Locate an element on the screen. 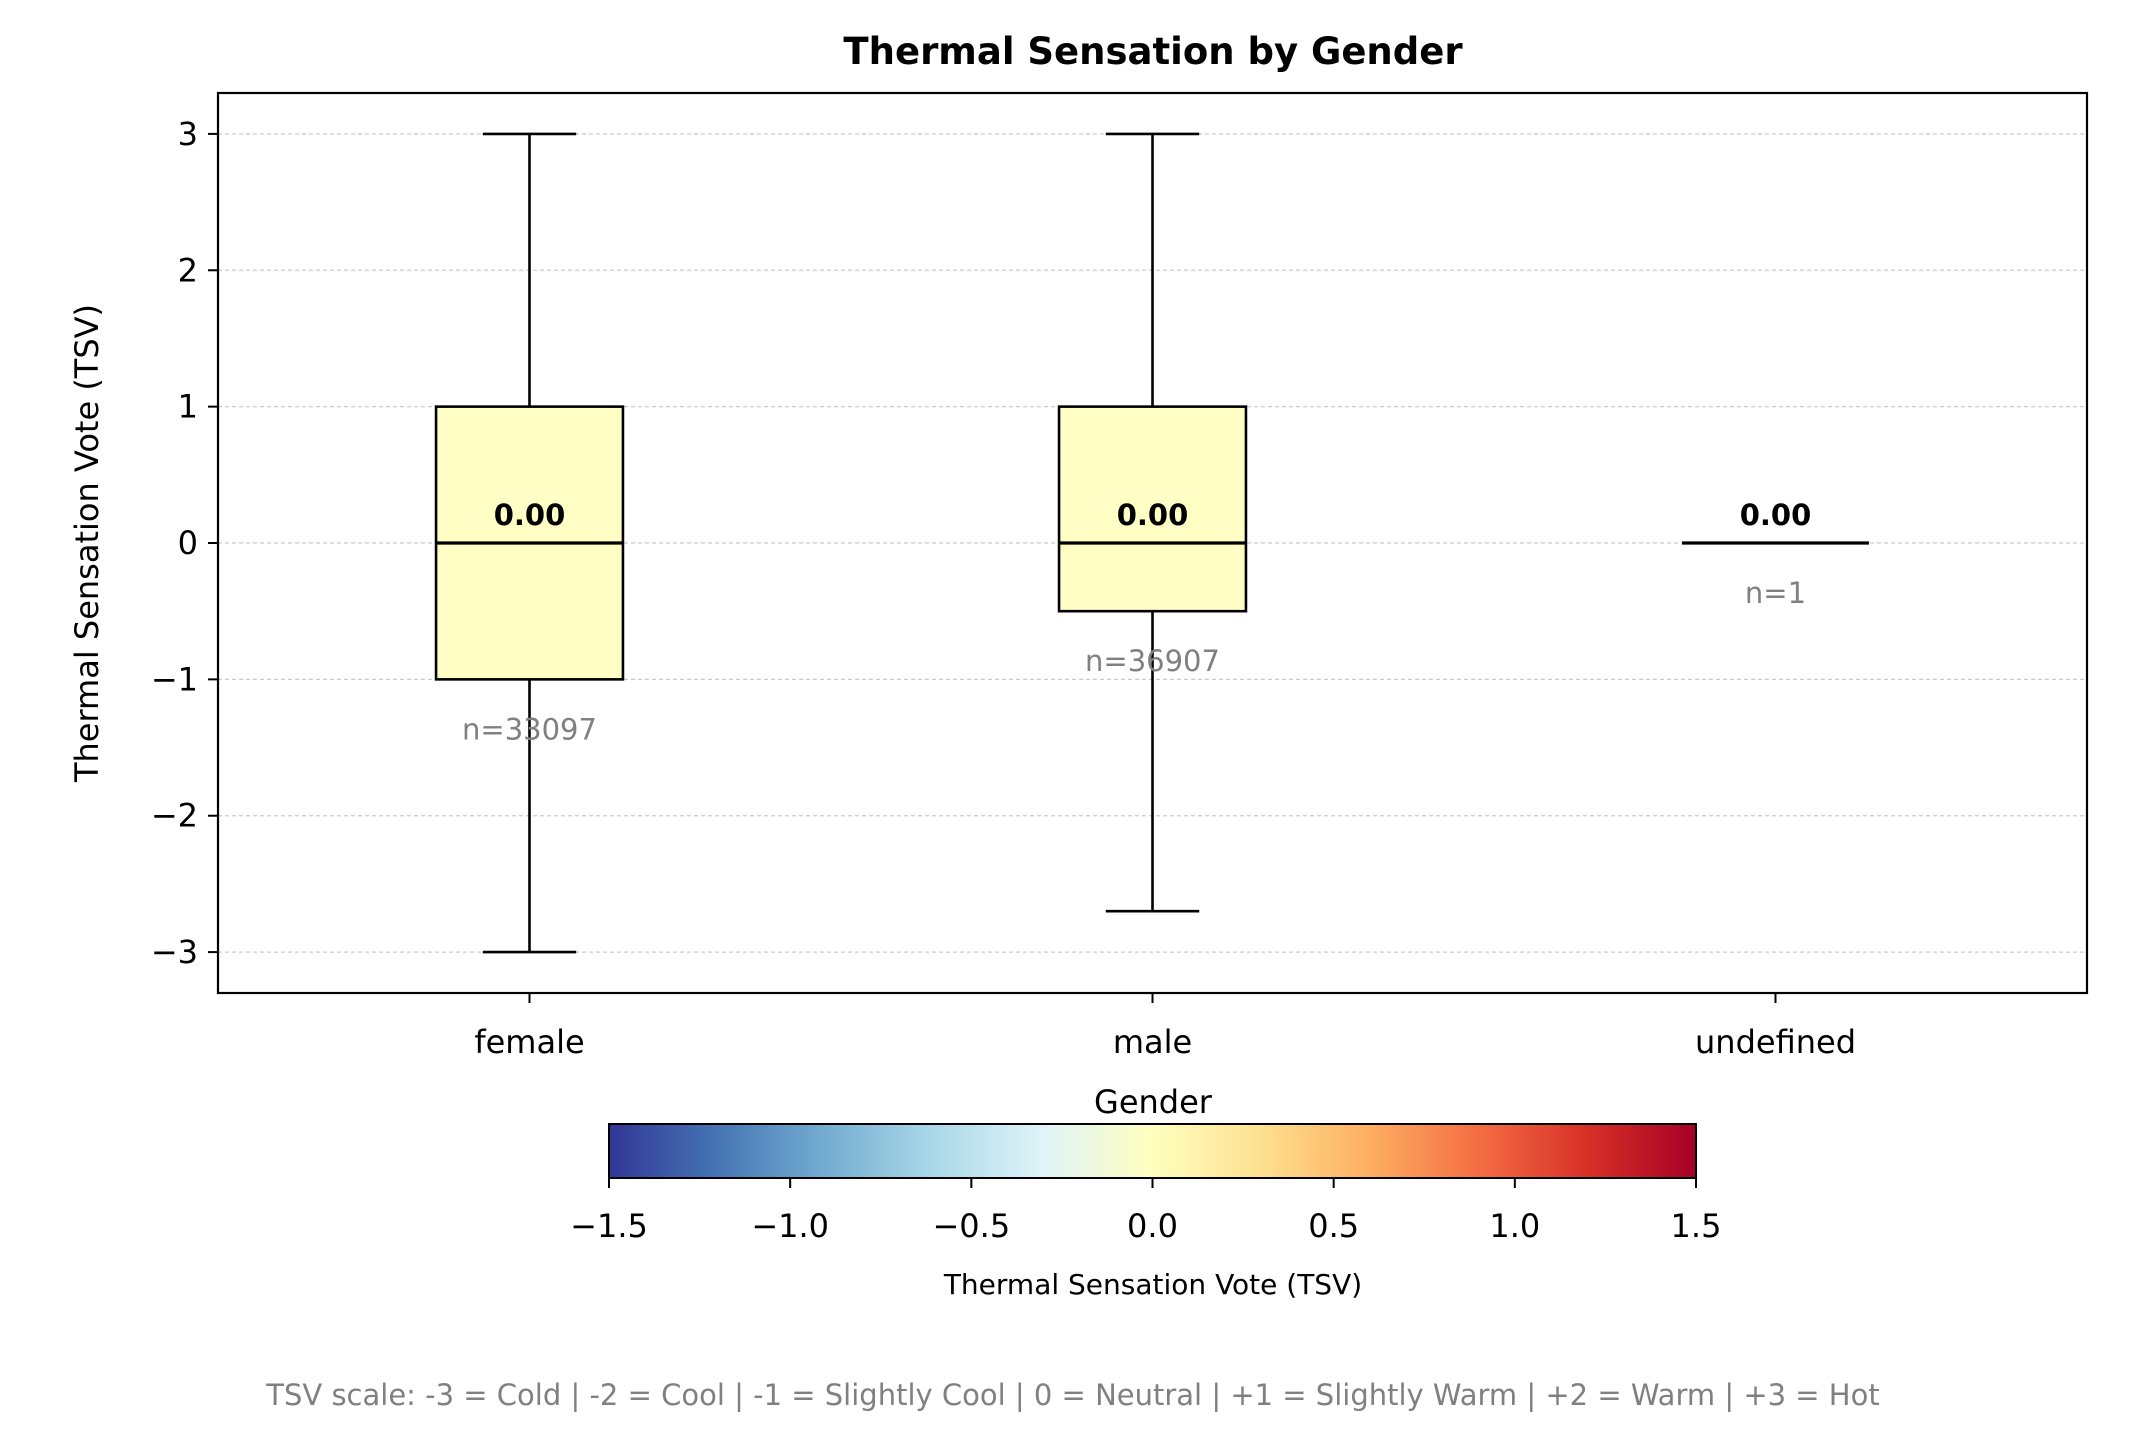 The width and height of the screenshot is (2146, 1439). box-undefined: 0.00 n=1 is located at coordinates (1775, 554).